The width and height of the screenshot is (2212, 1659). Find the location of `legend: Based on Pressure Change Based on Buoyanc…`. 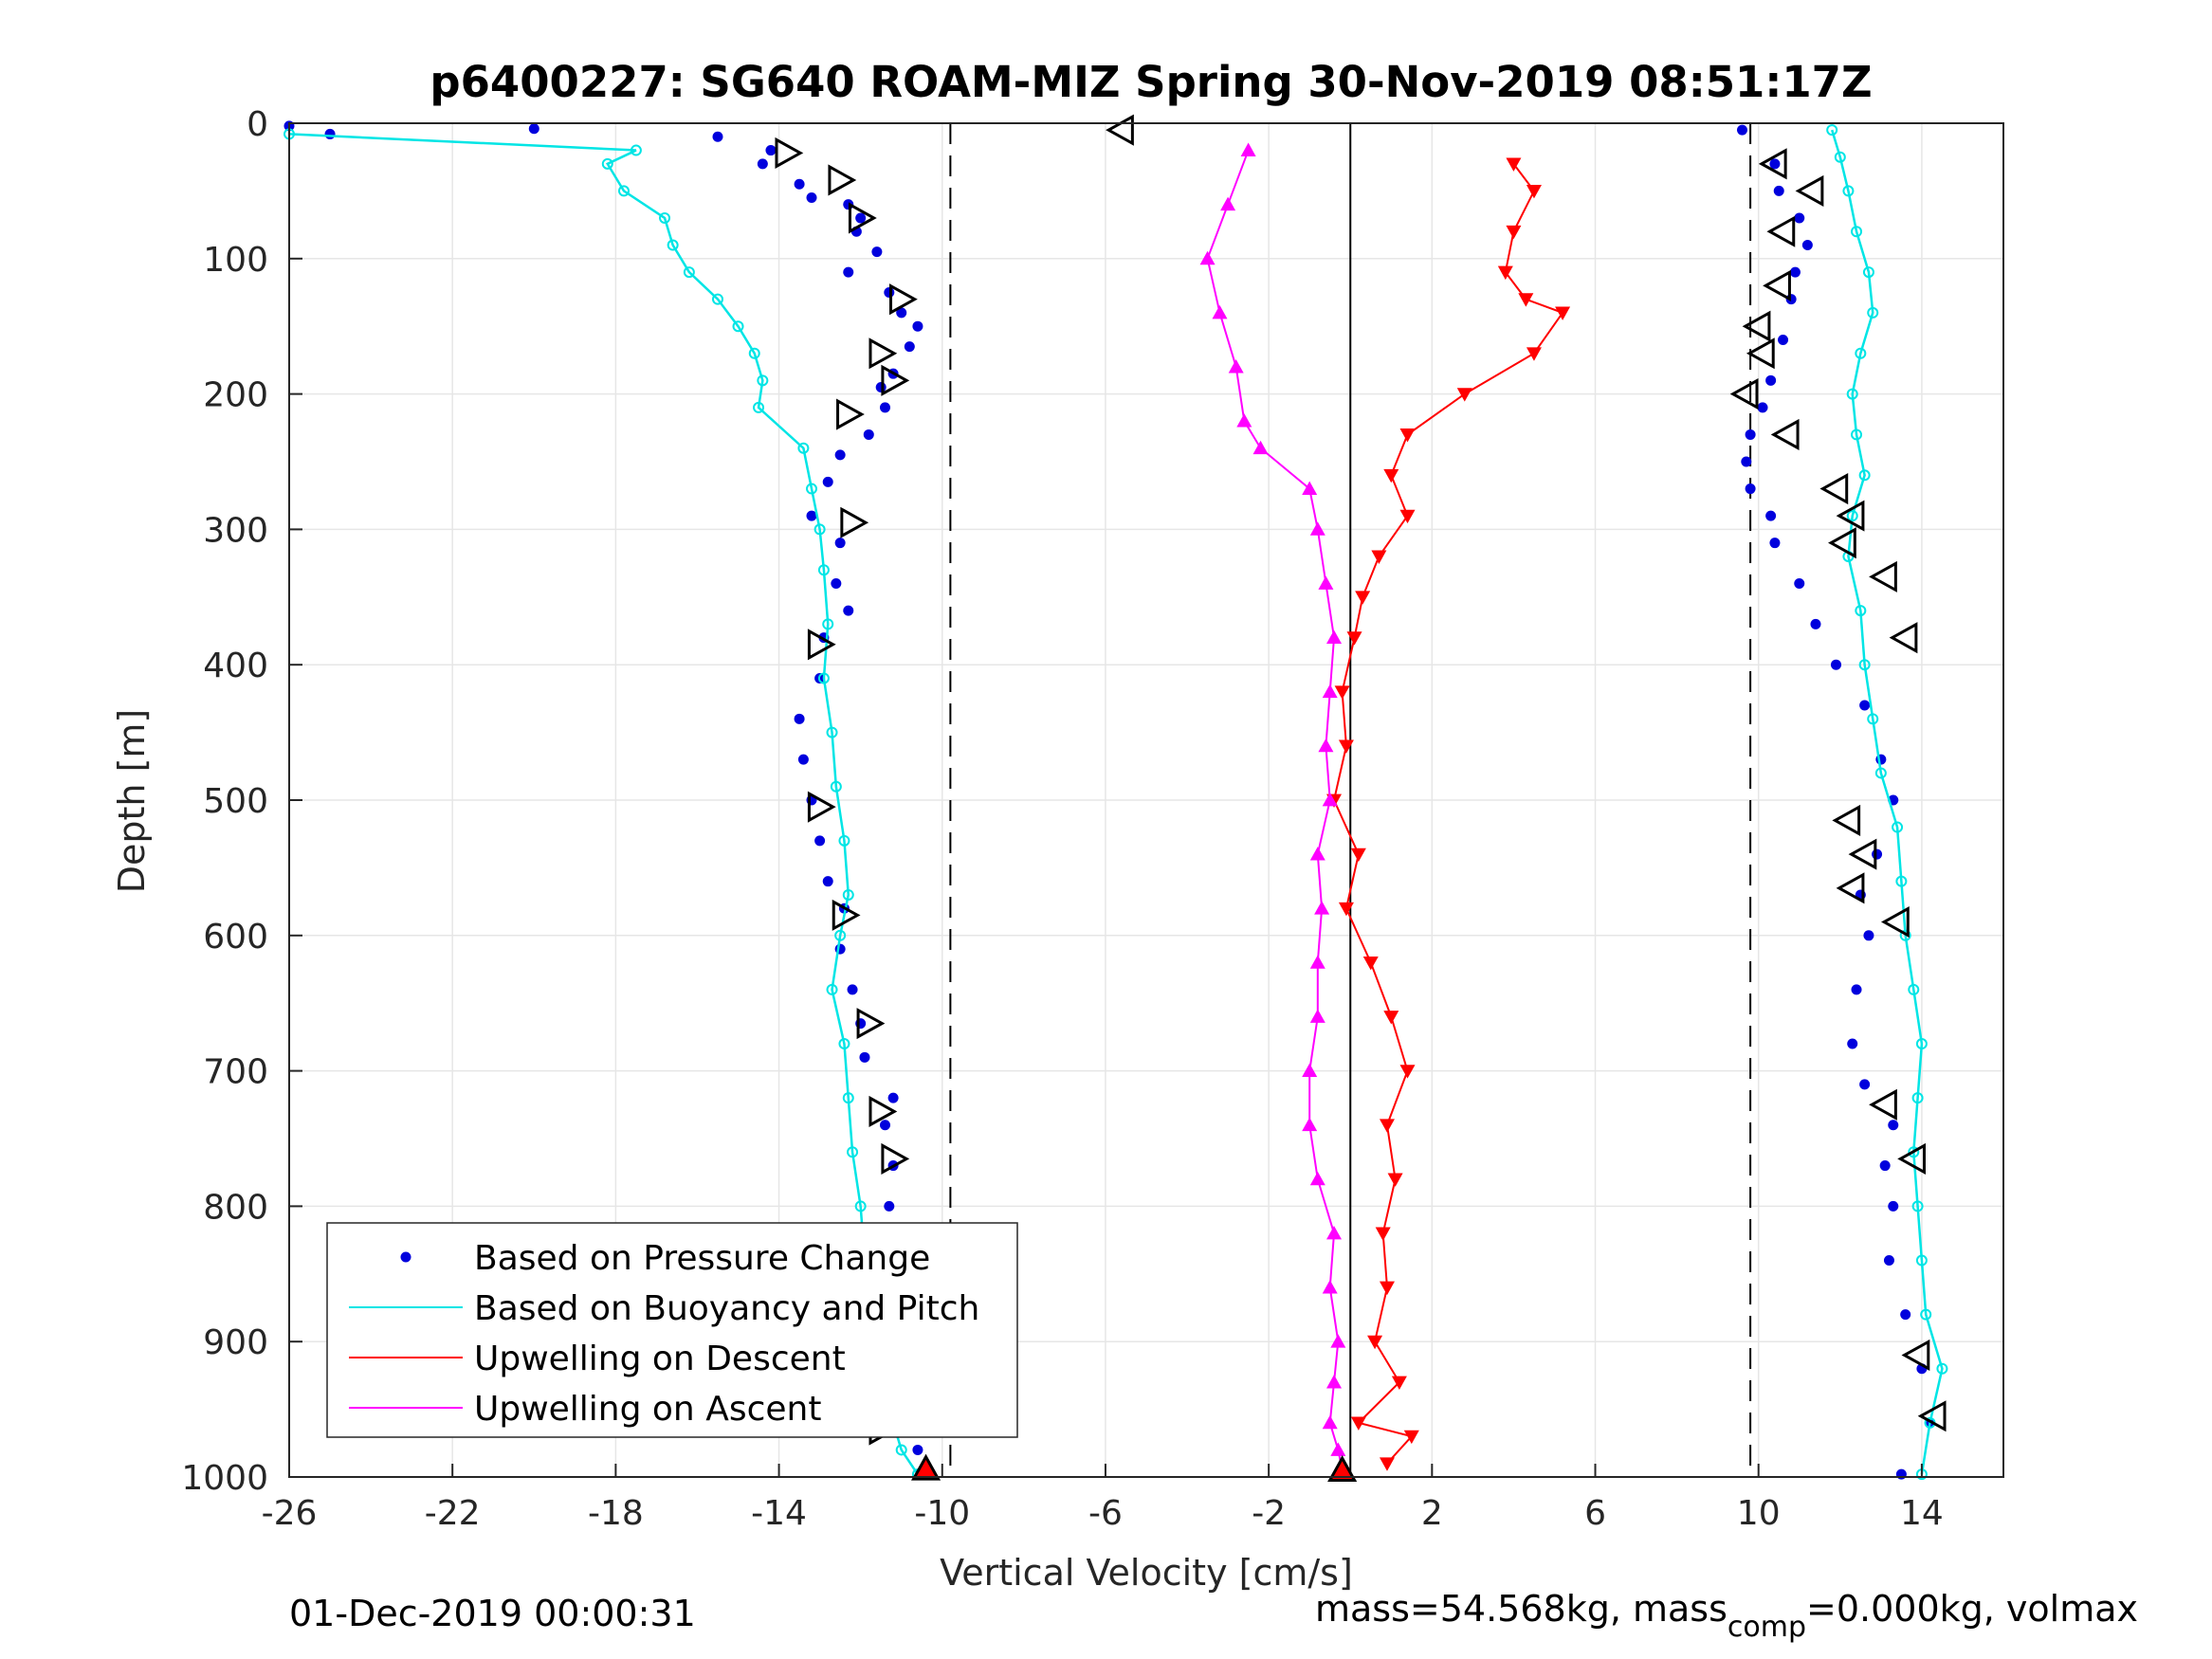

legend: Based on Pressure Change Based on Buoyanc… is located at coordinates (672, 1330).